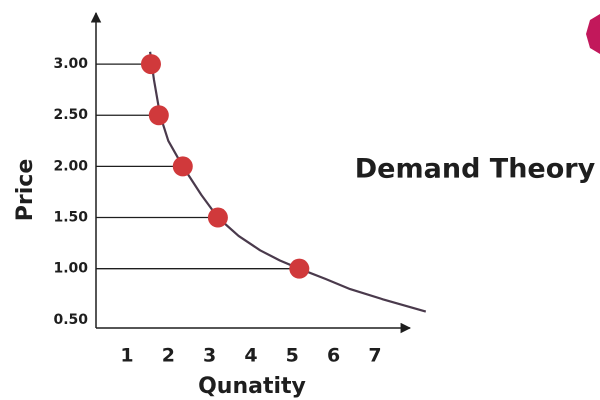  Describe the element at coordinates (374, 356) in the screenshot. I see `x-tick-label: 7` at that location.